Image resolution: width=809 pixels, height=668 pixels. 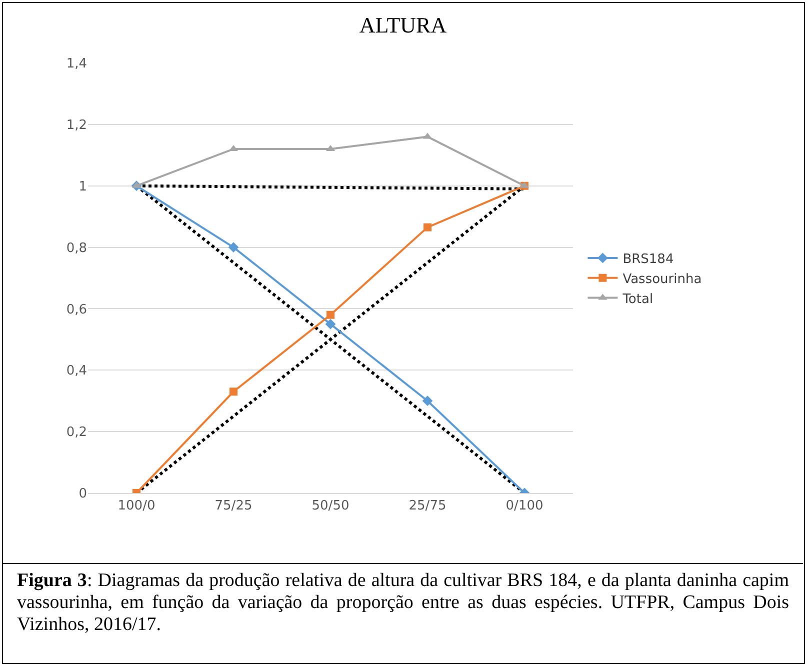 I want to click on y-tick-label: 1,2, so click(x=76, y=125).